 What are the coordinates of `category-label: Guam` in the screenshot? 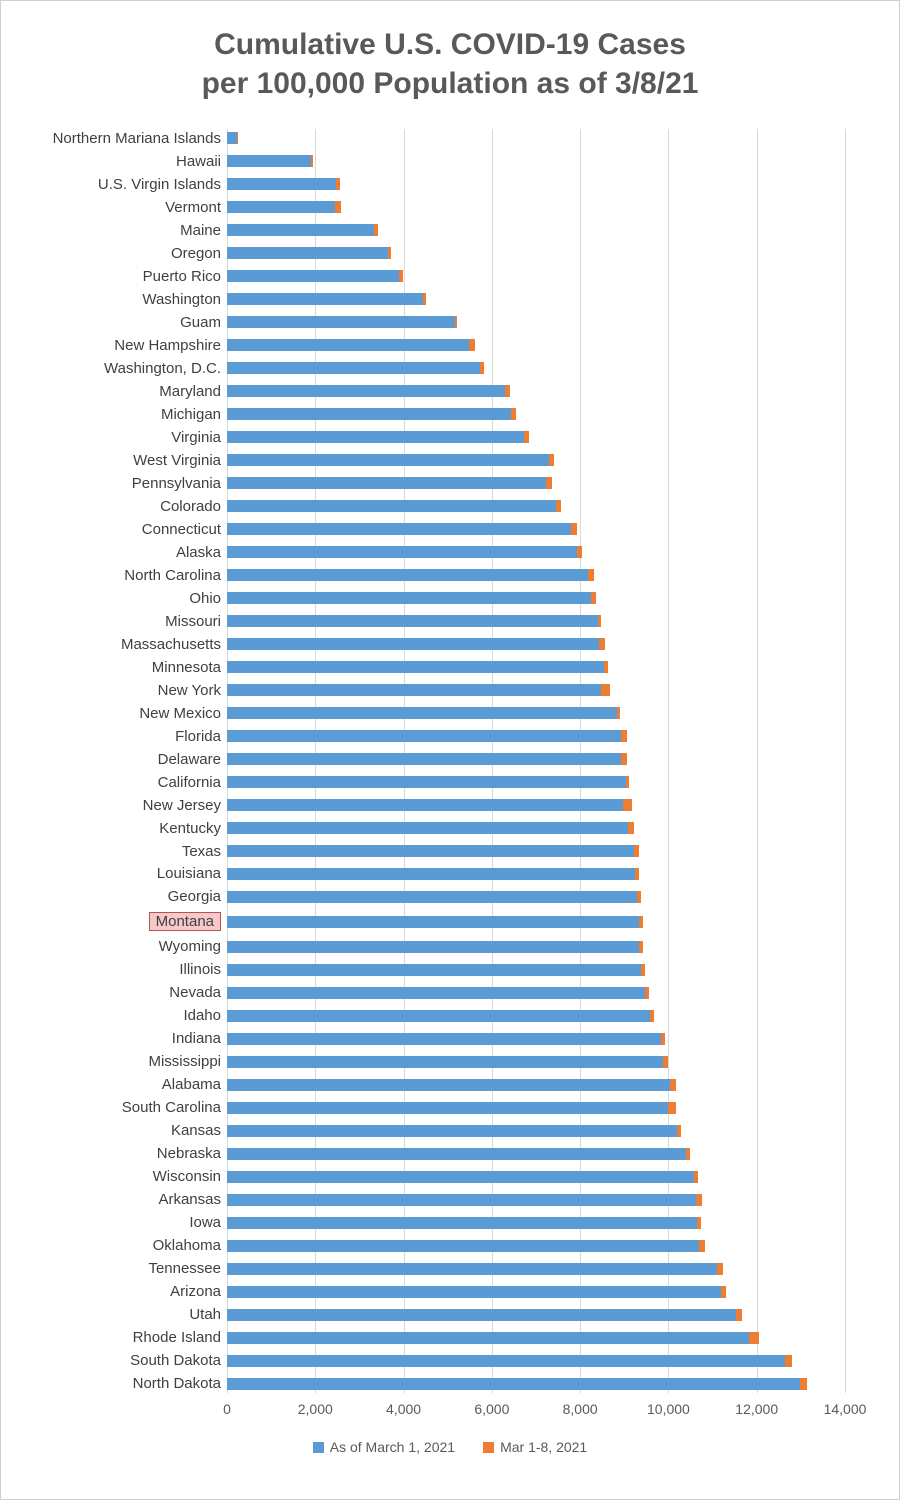 It's located at (118, 322).